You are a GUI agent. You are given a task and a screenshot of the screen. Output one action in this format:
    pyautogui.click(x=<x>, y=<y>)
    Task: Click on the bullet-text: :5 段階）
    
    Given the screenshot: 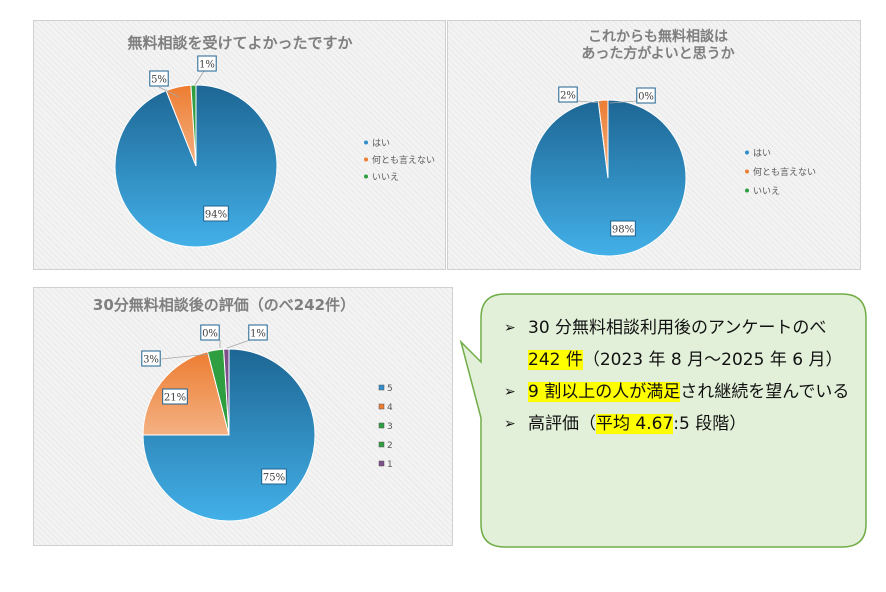 What is the action you would take?
    pyautogui.click(x=710, y=424)
    